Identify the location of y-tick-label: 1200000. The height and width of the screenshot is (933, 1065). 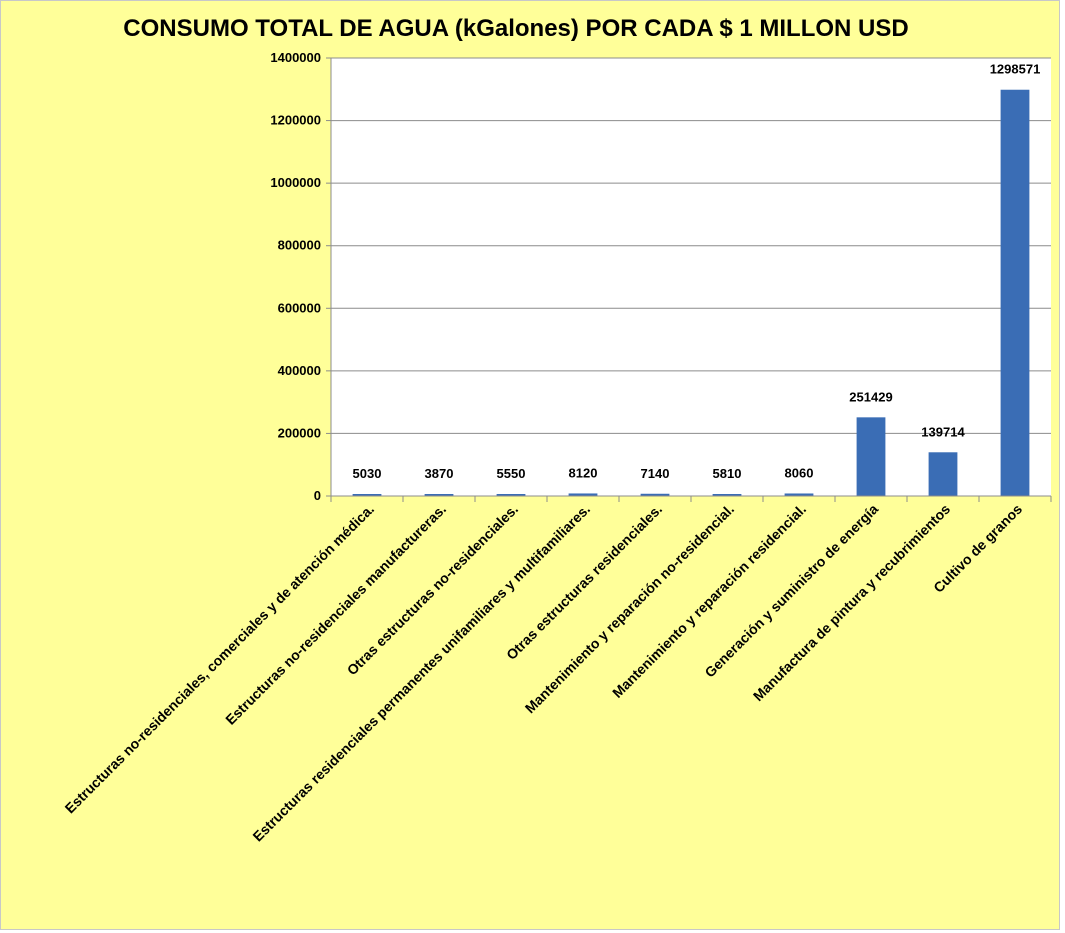
(295, 120).